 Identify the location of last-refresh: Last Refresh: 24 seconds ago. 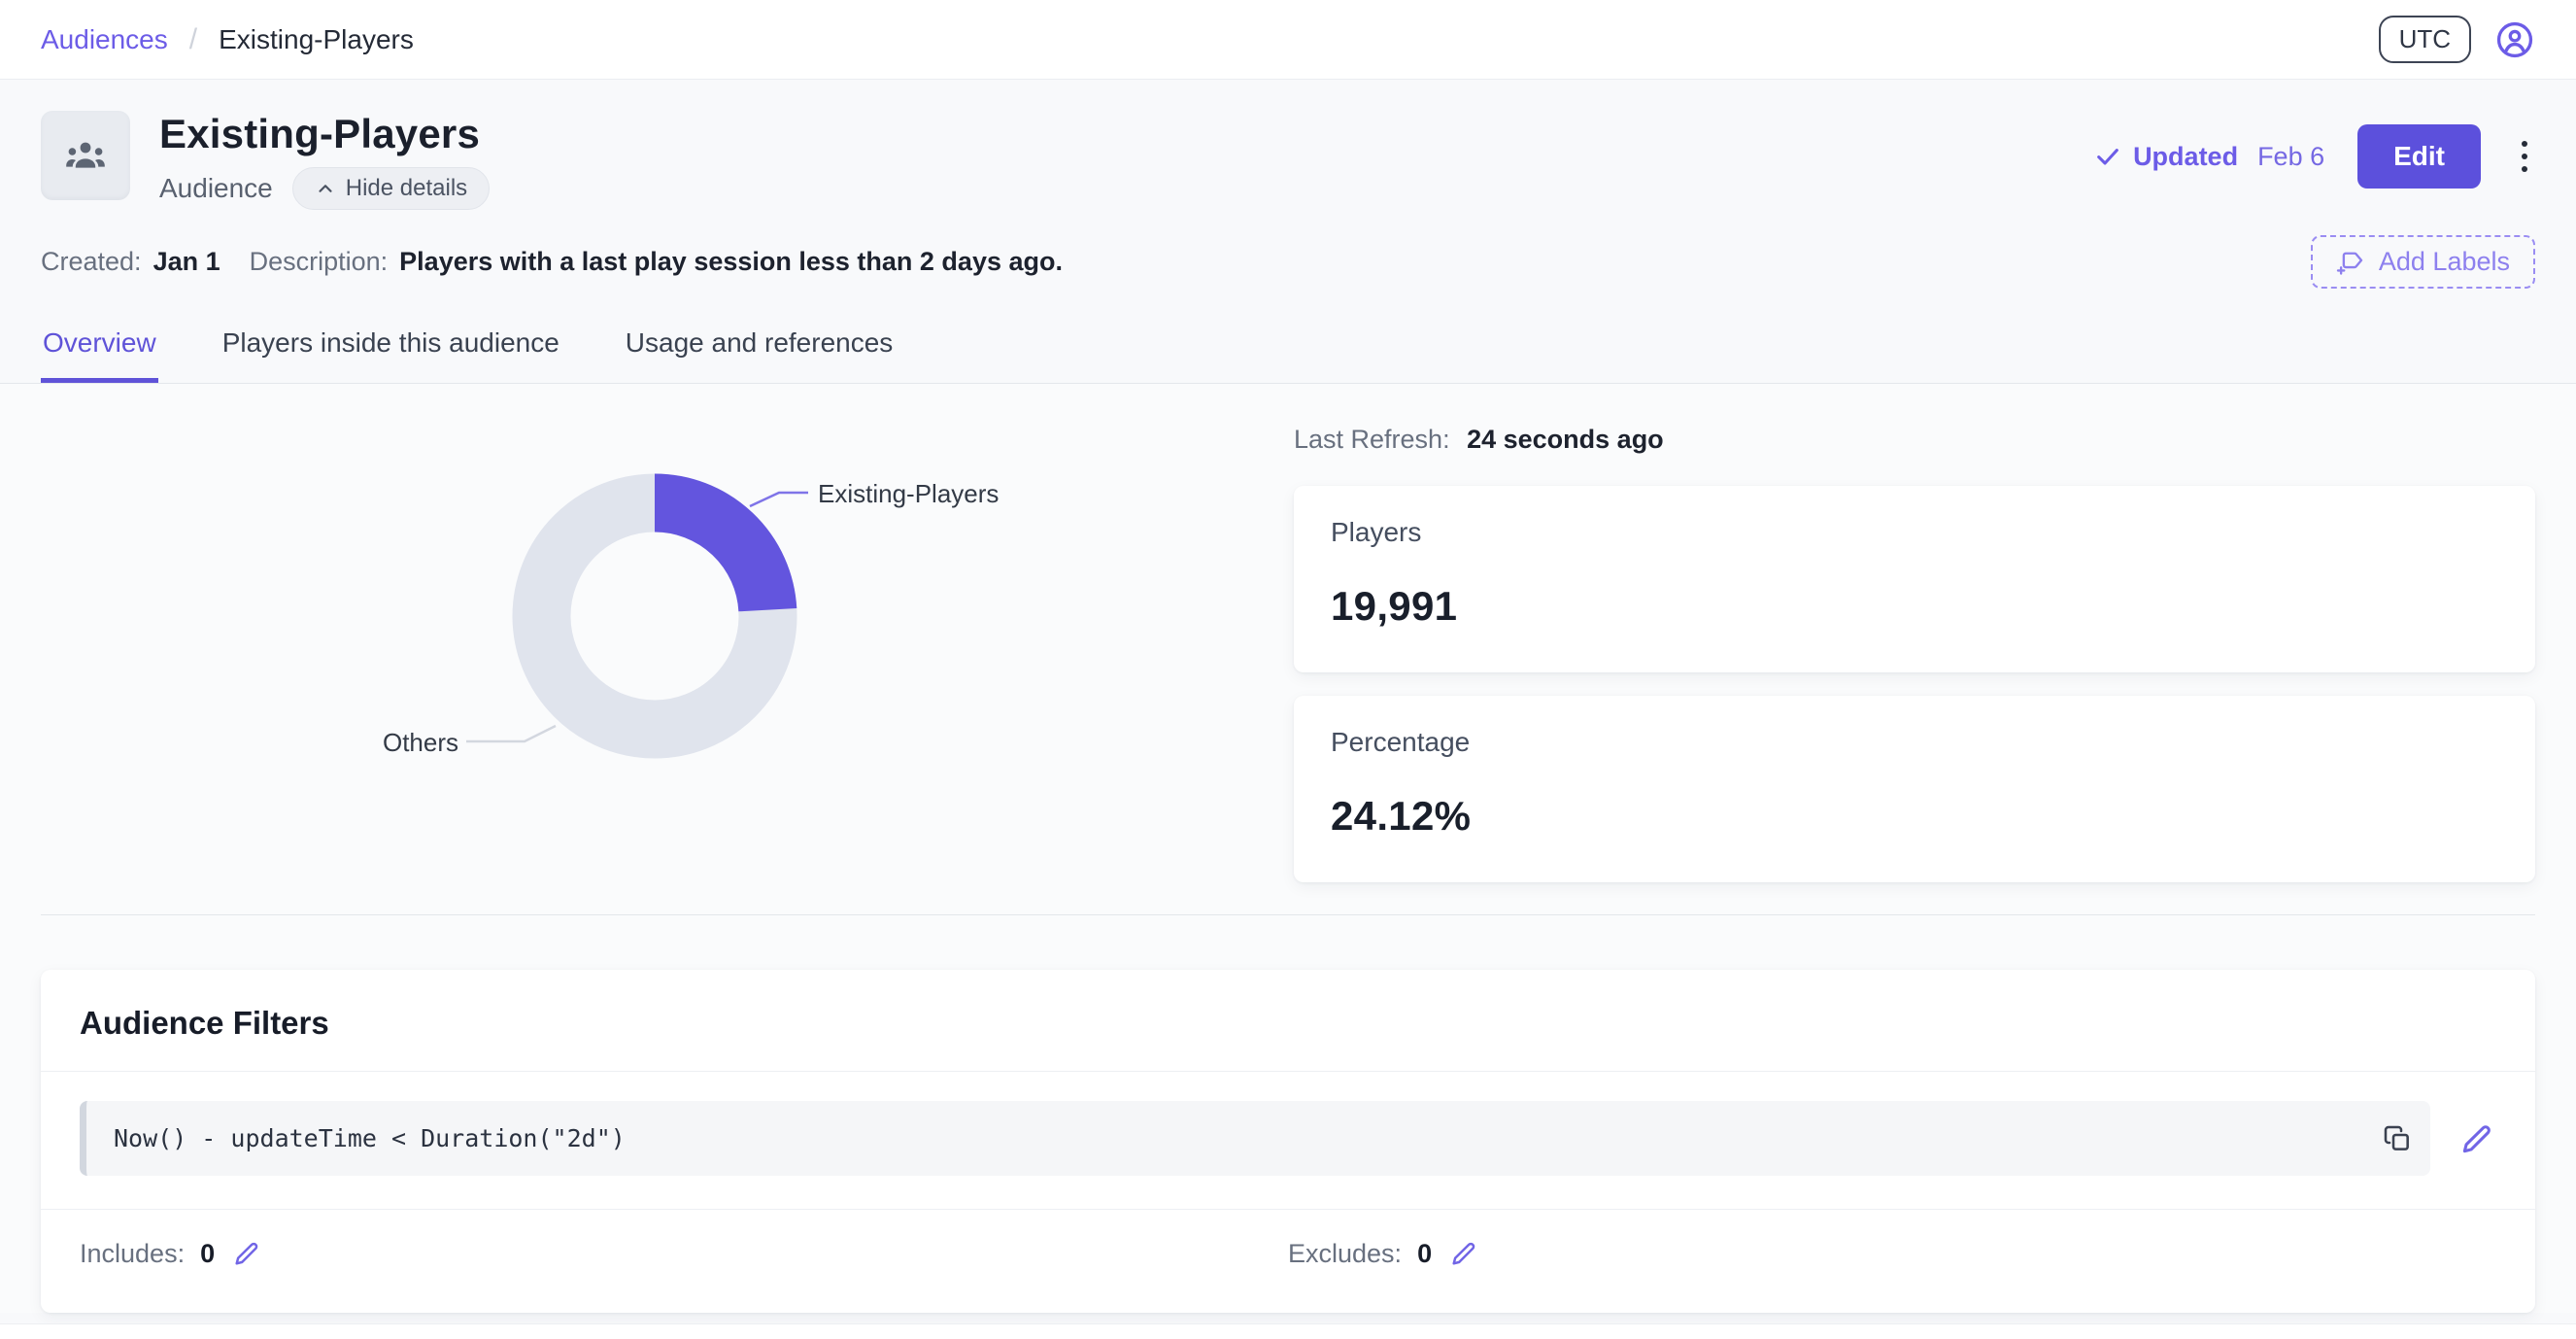
(1914, 440).